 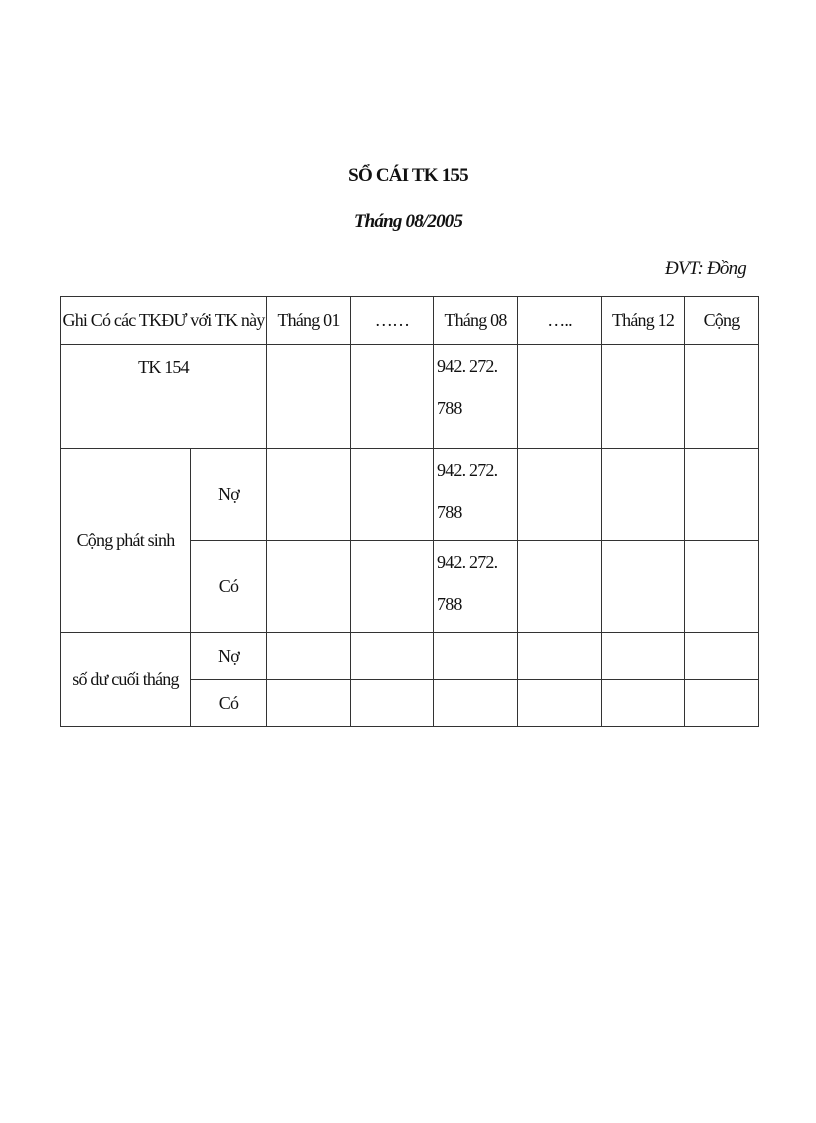 What do you see at coordinates (410, 703) in the screenshot?
I see `table-row: Có` at bounding box center [410, 703].